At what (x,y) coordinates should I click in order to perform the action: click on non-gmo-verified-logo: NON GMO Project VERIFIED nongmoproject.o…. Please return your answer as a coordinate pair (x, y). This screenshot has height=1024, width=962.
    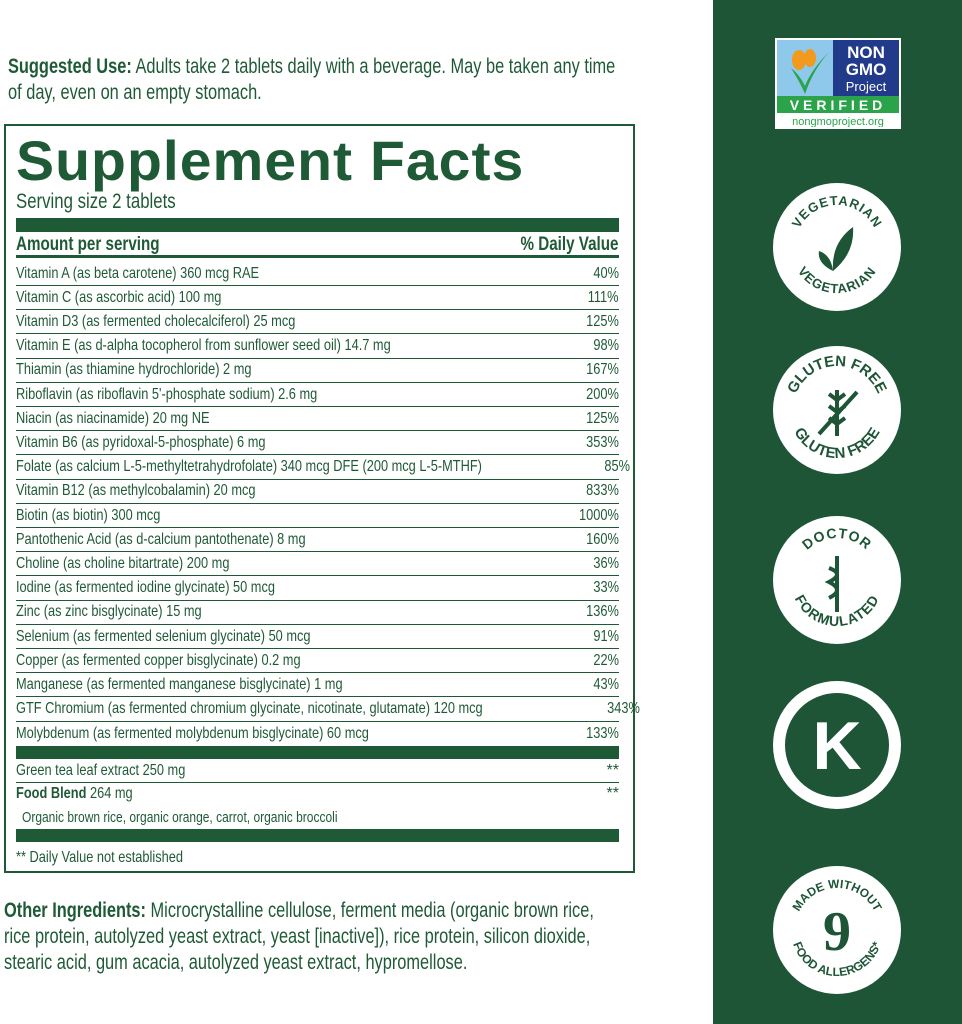
    Looking at the image, I should click on (838, 83).